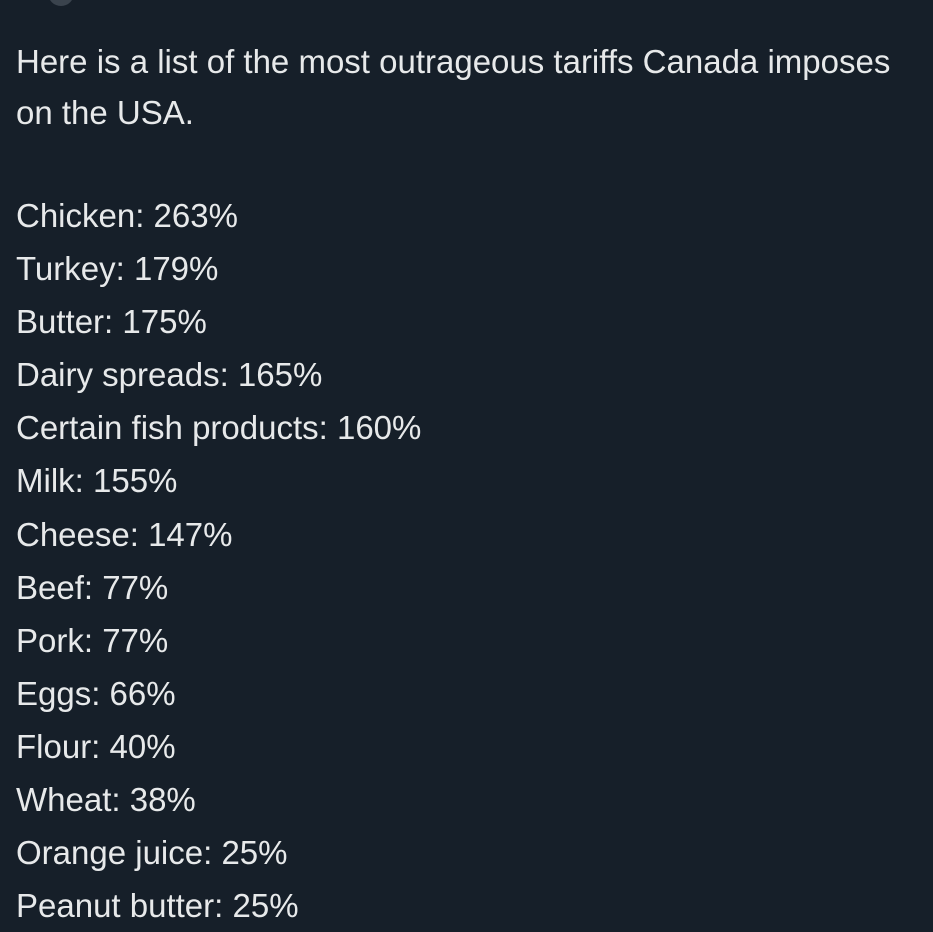 The image size is (933, 932). What do you see at coordinates (106, 800) in the screenshot?
I see `tariff-item: Wheat: 38%` at bounding box center [106, 800].